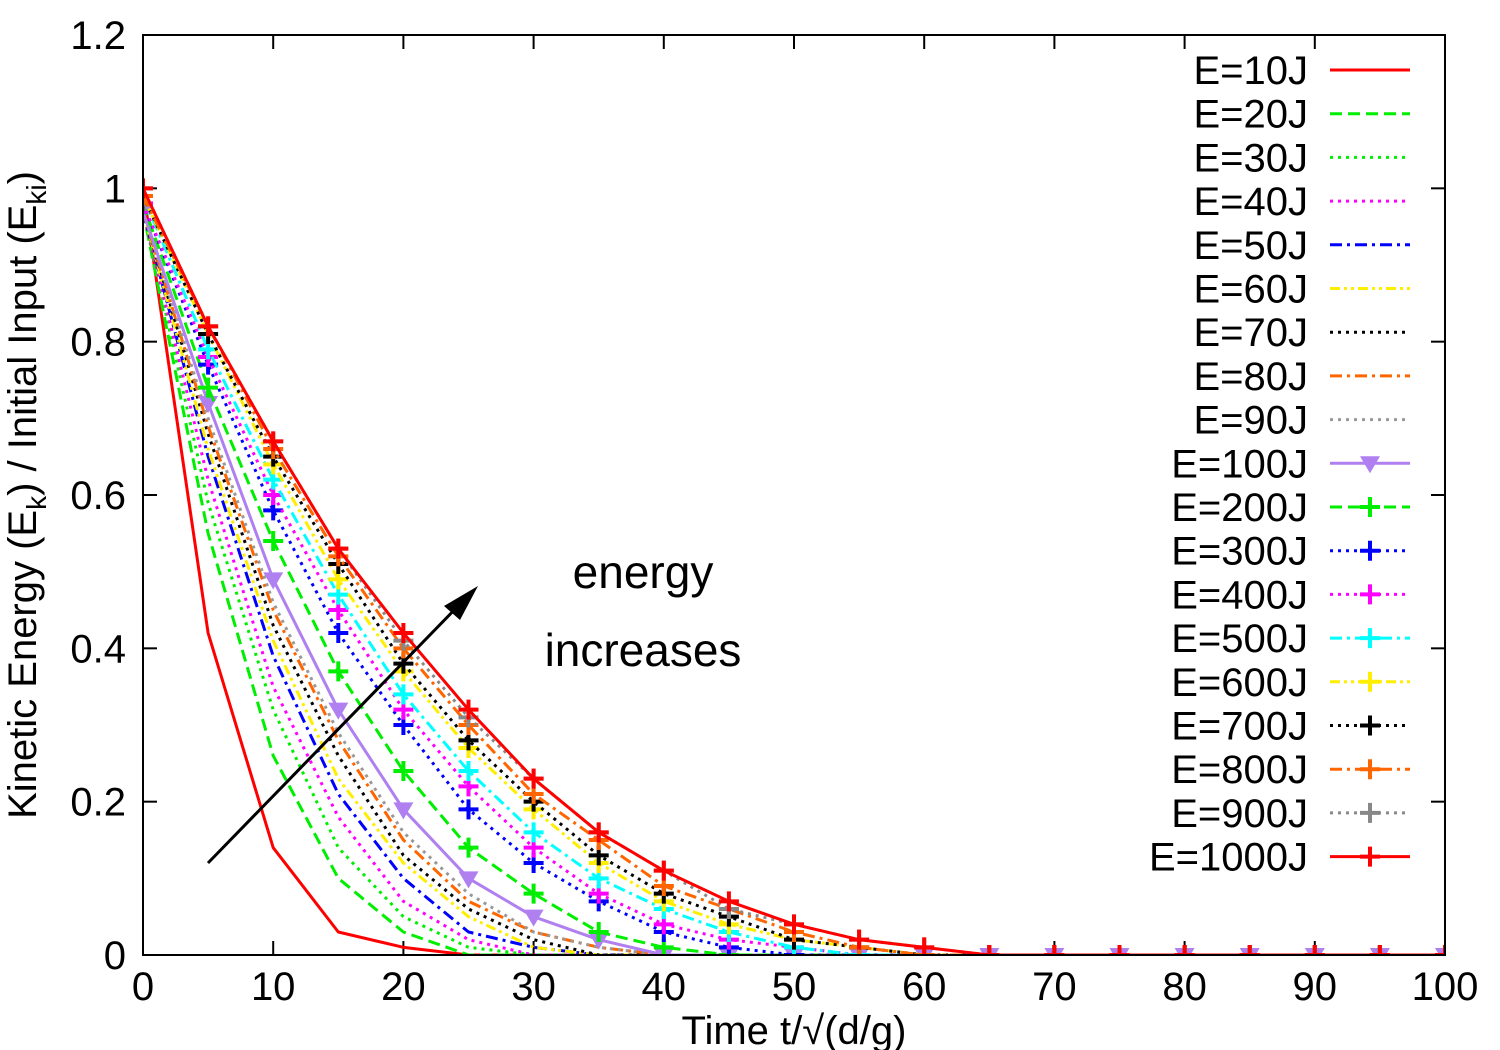 The width and height of the screenshot is (1500, 1050). What do you see at coordinates (643, 572) in the screenshot?
I see `annotation-text: energy` at bounding box center [643, 572].